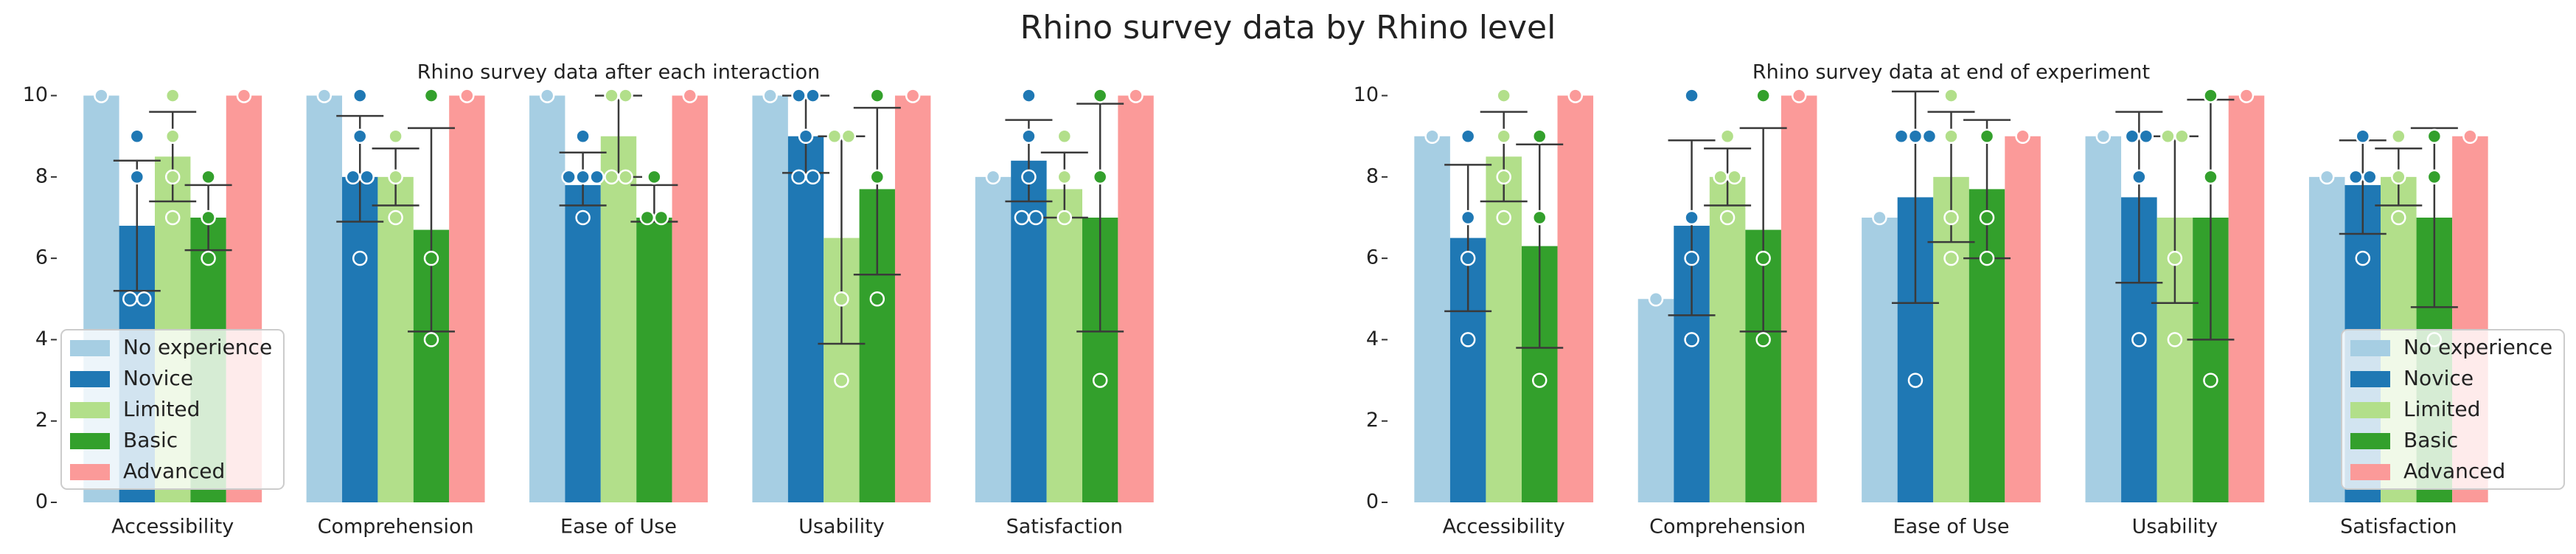 The width and height of the screenshot is (2576, 554). What do you see at coordinates (158, 378) in the screenshot?
I see `legend-label: Novice` at bounding box center [158, 378].